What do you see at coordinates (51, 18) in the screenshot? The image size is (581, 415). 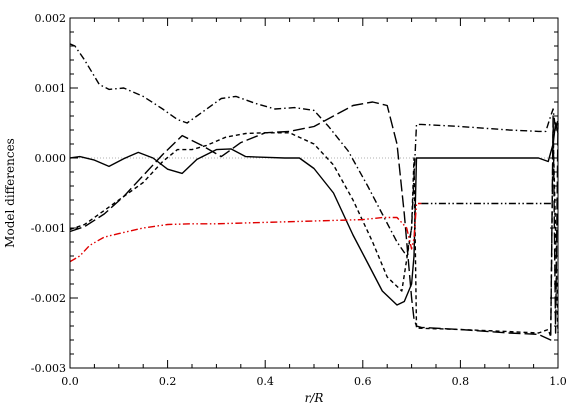 I see `y-tick-label: 0.002` at bounding box center [51, 18].